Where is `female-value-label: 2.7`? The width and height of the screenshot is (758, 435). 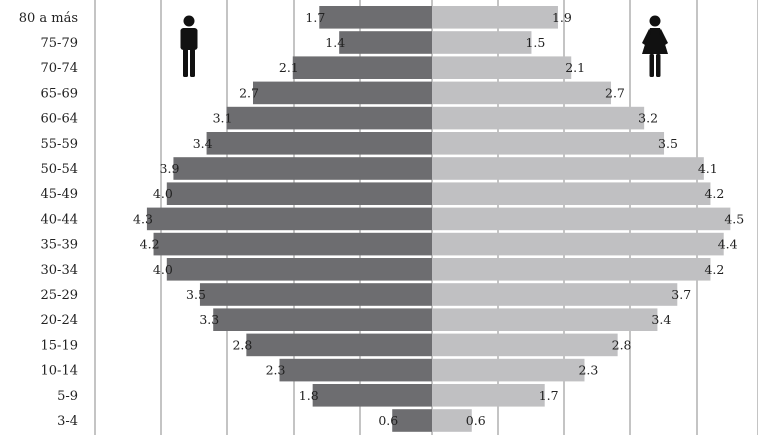
female-value-label: 2.7 is located at coordinates (615, 92).